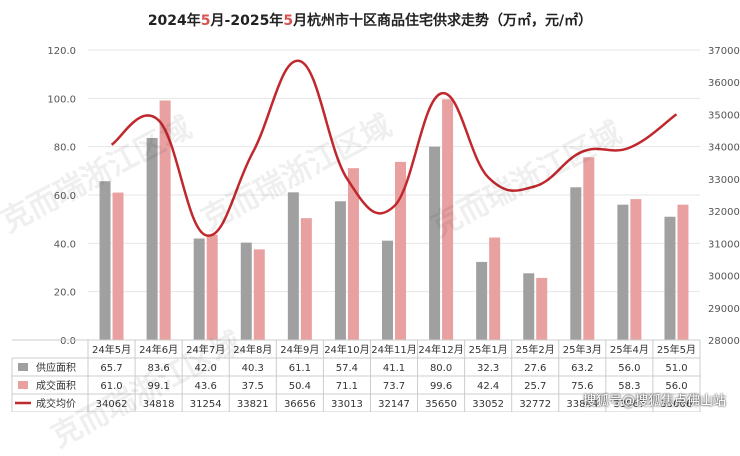  I want to click on category-label: 24年9月, so click(299, 349).